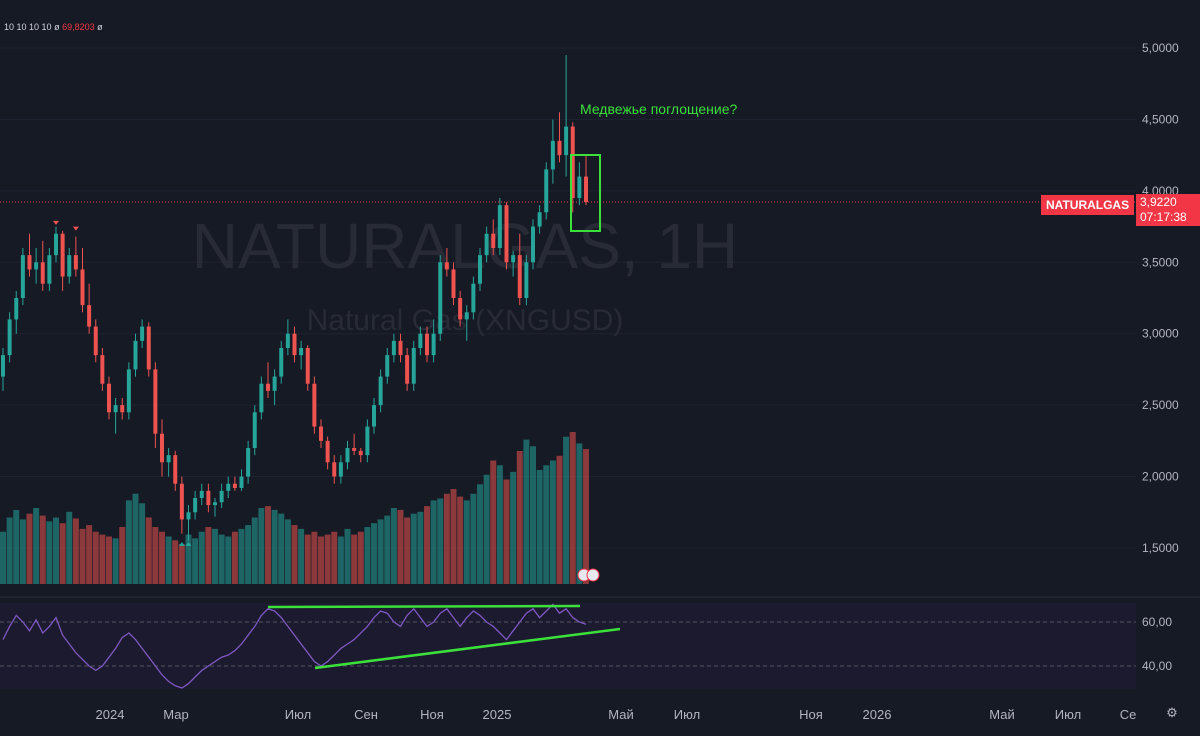 This screenshot has height=736, width=1200. What do you see at coordinates (294, 646) in the screenshot?
I see `rsi-line` at bounding box center [294, 646].